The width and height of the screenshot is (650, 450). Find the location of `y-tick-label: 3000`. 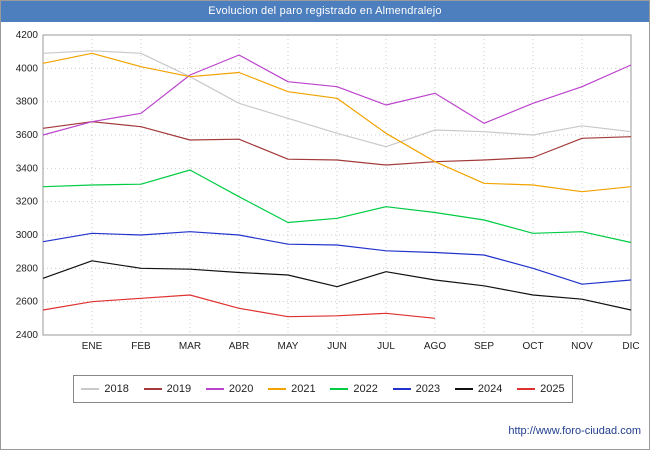

y-tick-label: 3000 is located at coordinates (27, 235).